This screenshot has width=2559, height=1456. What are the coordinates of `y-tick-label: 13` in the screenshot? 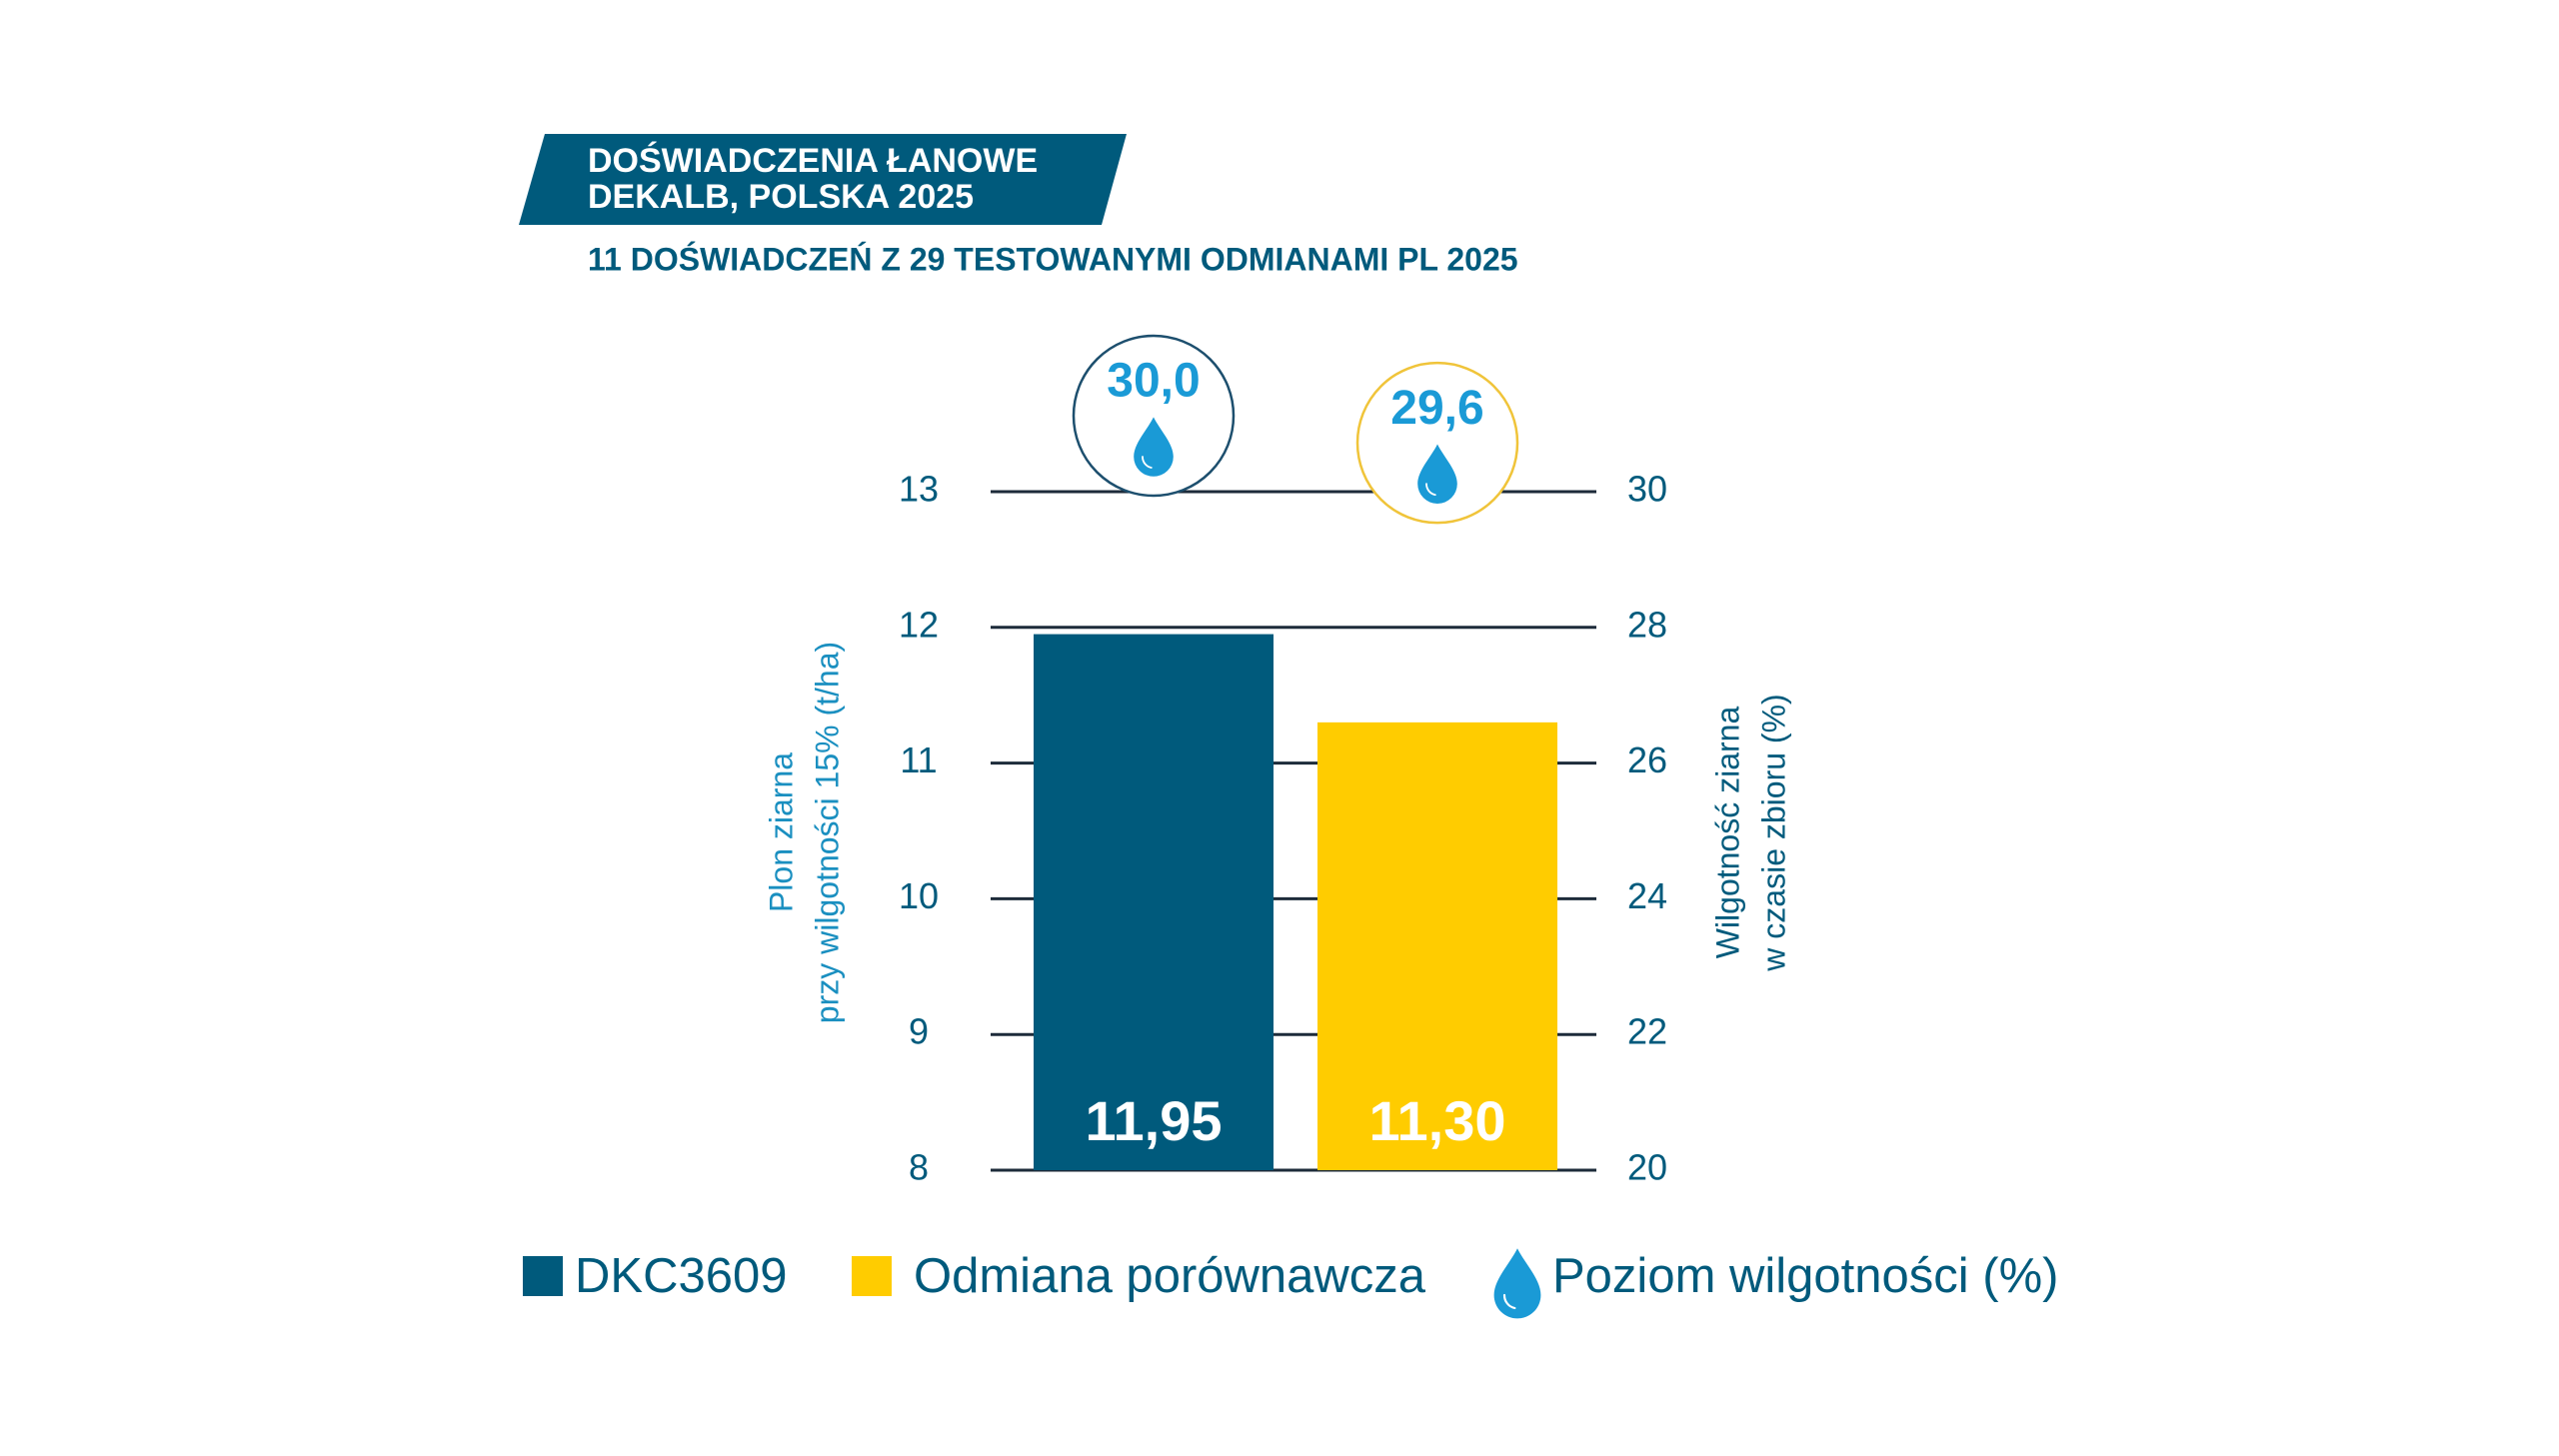 It's located at (919, 489).